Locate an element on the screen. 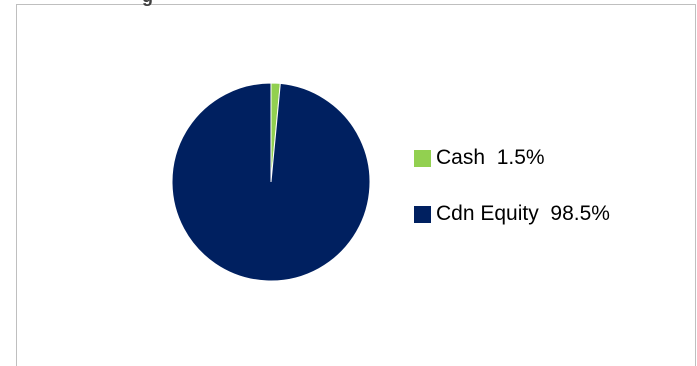 The image size is (697, 366). legend-item-cash: Cash 1.5% is located at coordinates (512, 158).